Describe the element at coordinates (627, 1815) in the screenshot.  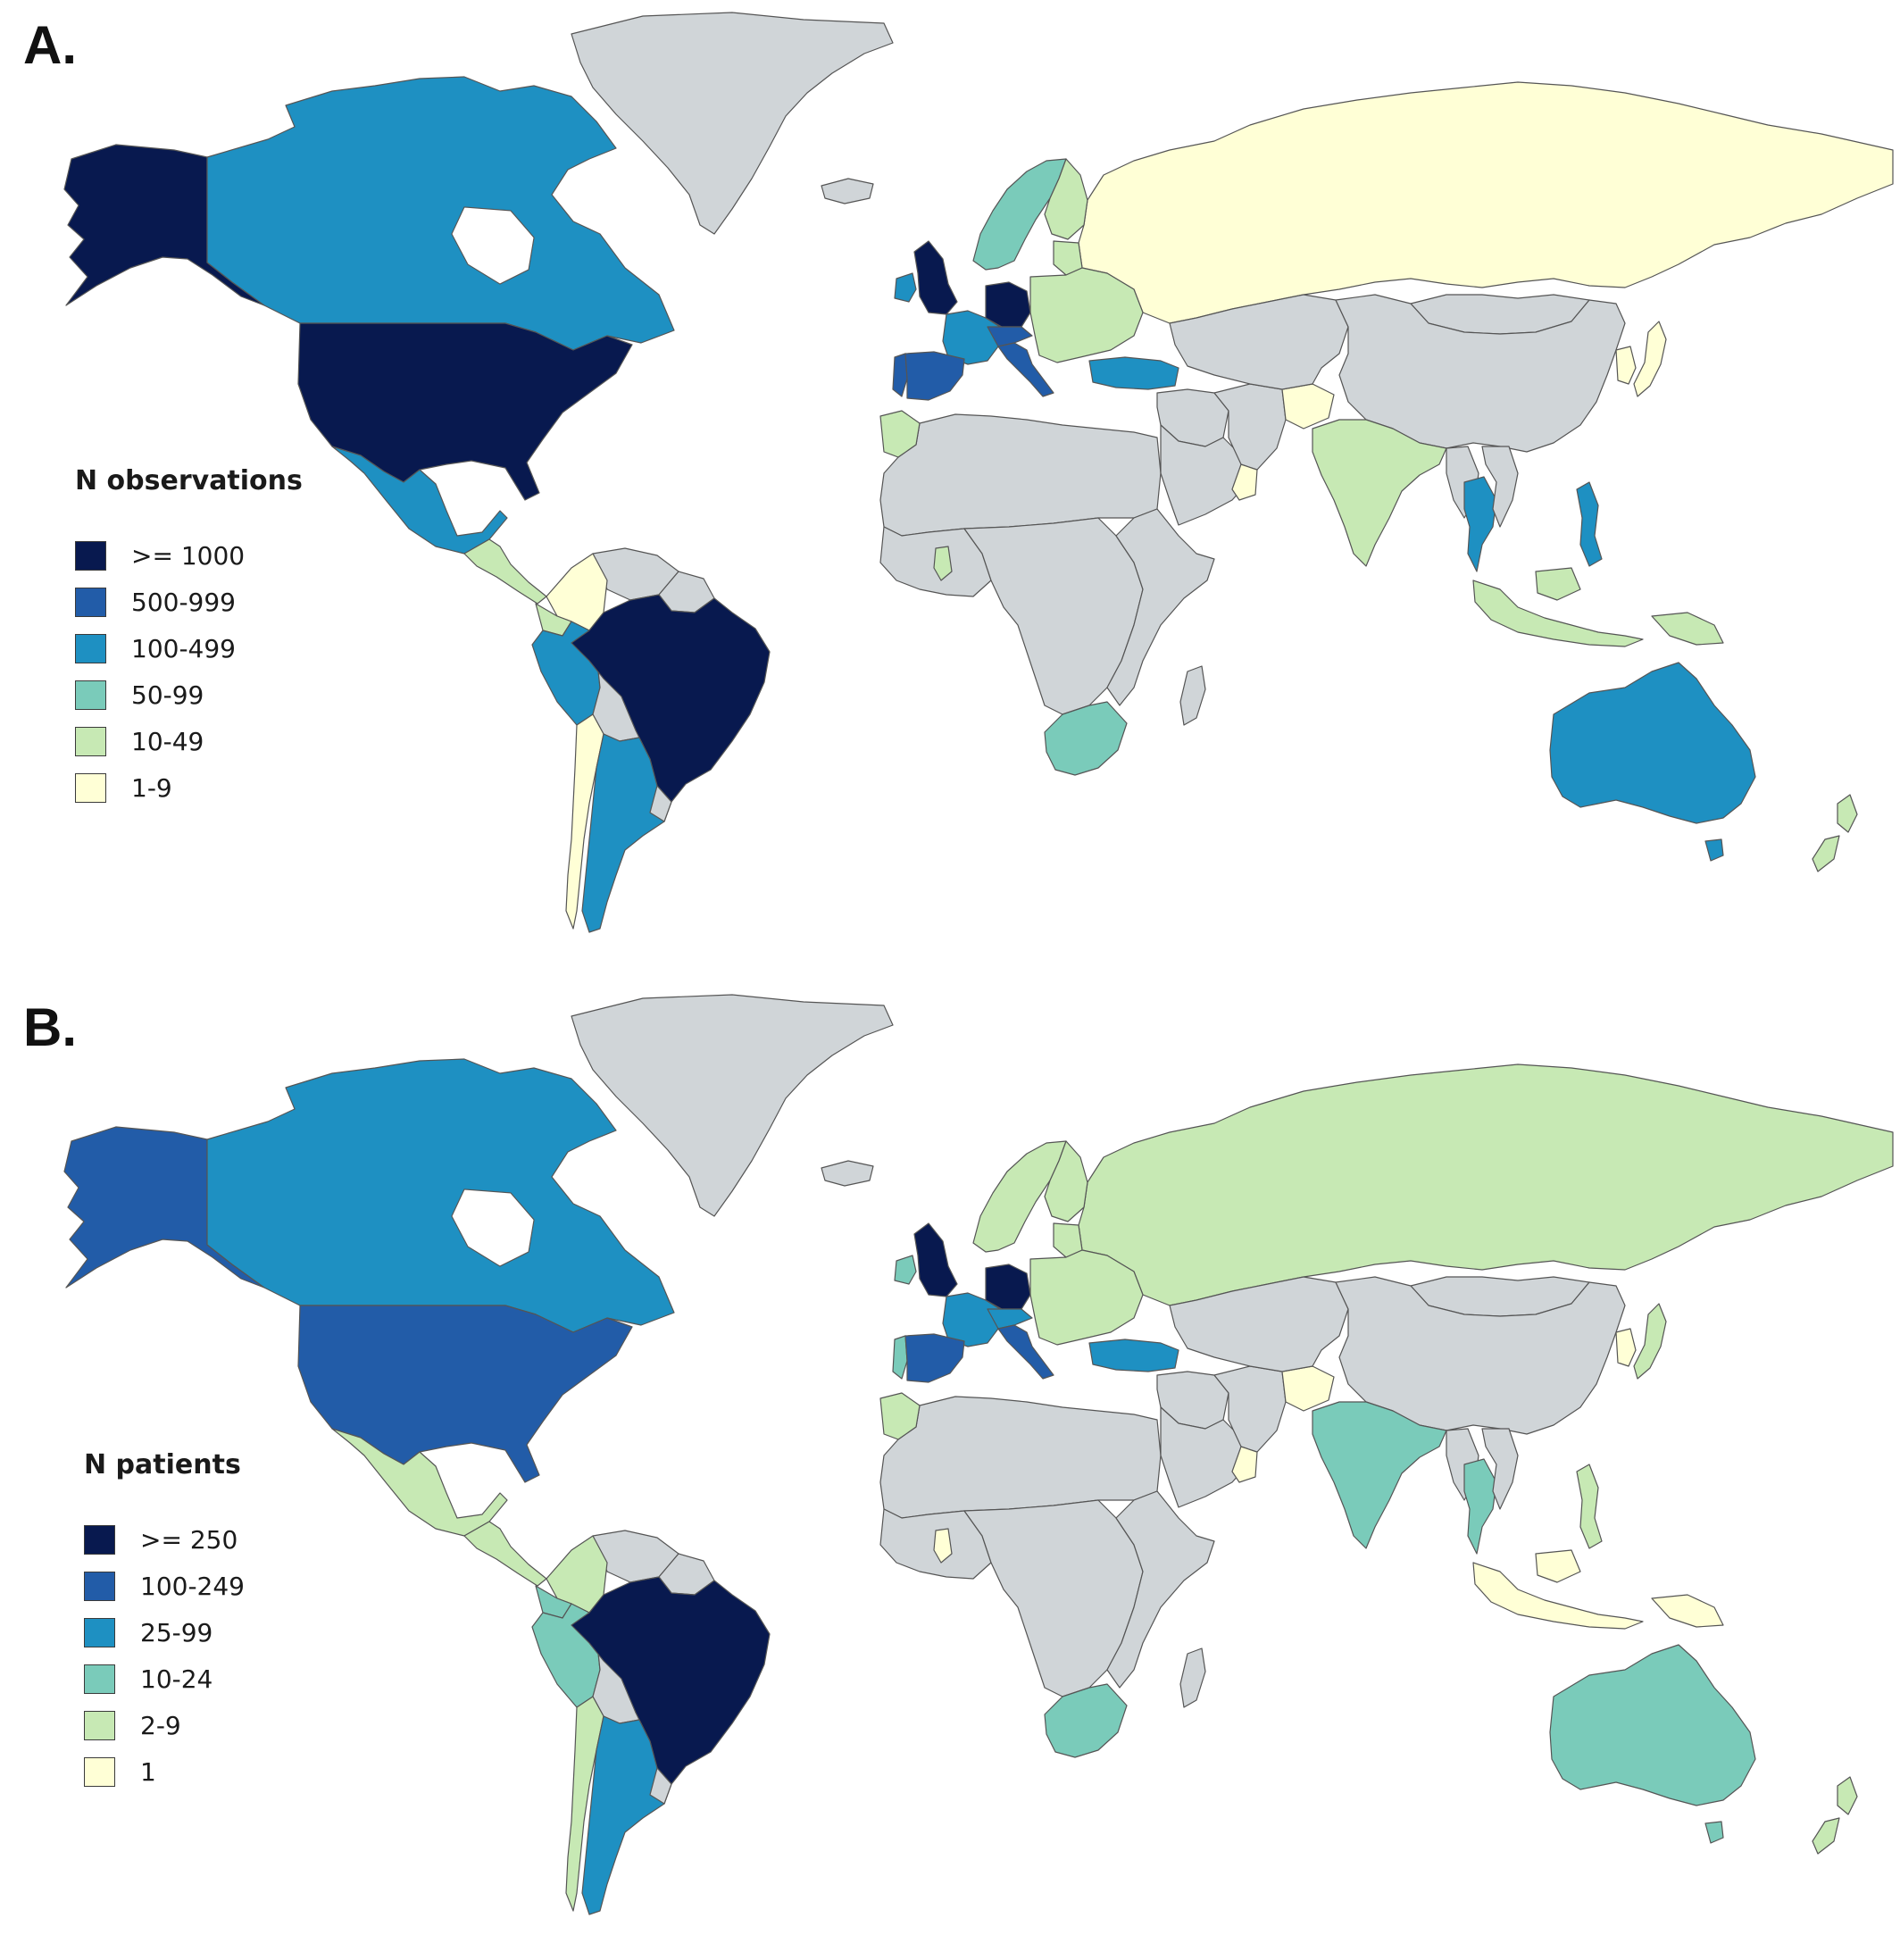
I see `country-argentina` at that location.